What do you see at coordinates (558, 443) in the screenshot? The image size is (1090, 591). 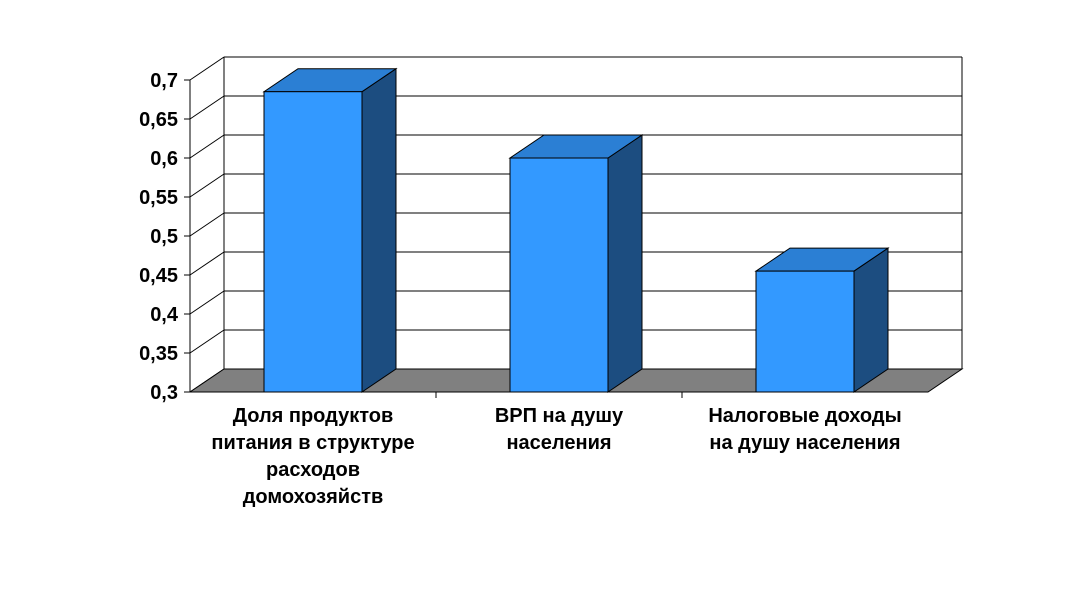 I see `x-category-label-line: населения` at bounding box center [558, 443].